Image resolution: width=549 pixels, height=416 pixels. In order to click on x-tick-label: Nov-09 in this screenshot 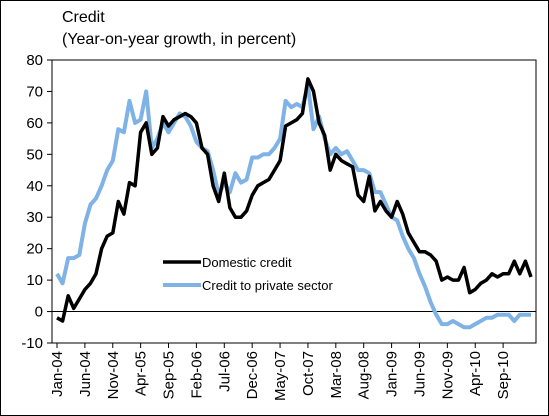, I will do `click(447, 375)`.